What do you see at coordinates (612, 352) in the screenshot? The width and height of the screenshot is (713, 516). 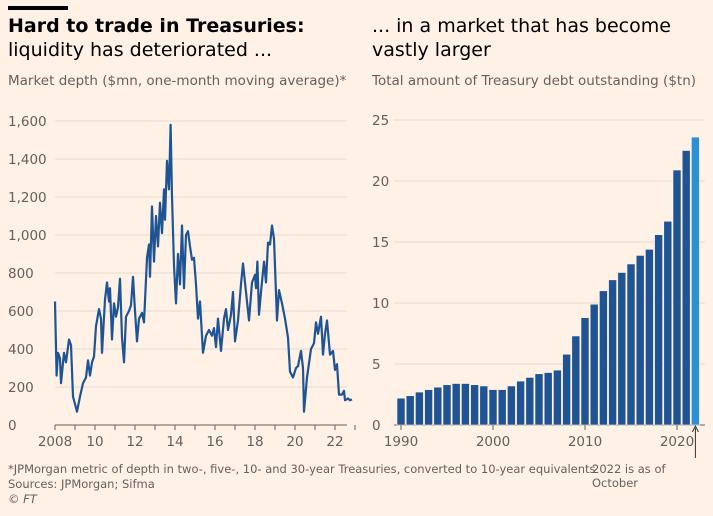 I see `bar-2013` at bounding box center [612, 352].